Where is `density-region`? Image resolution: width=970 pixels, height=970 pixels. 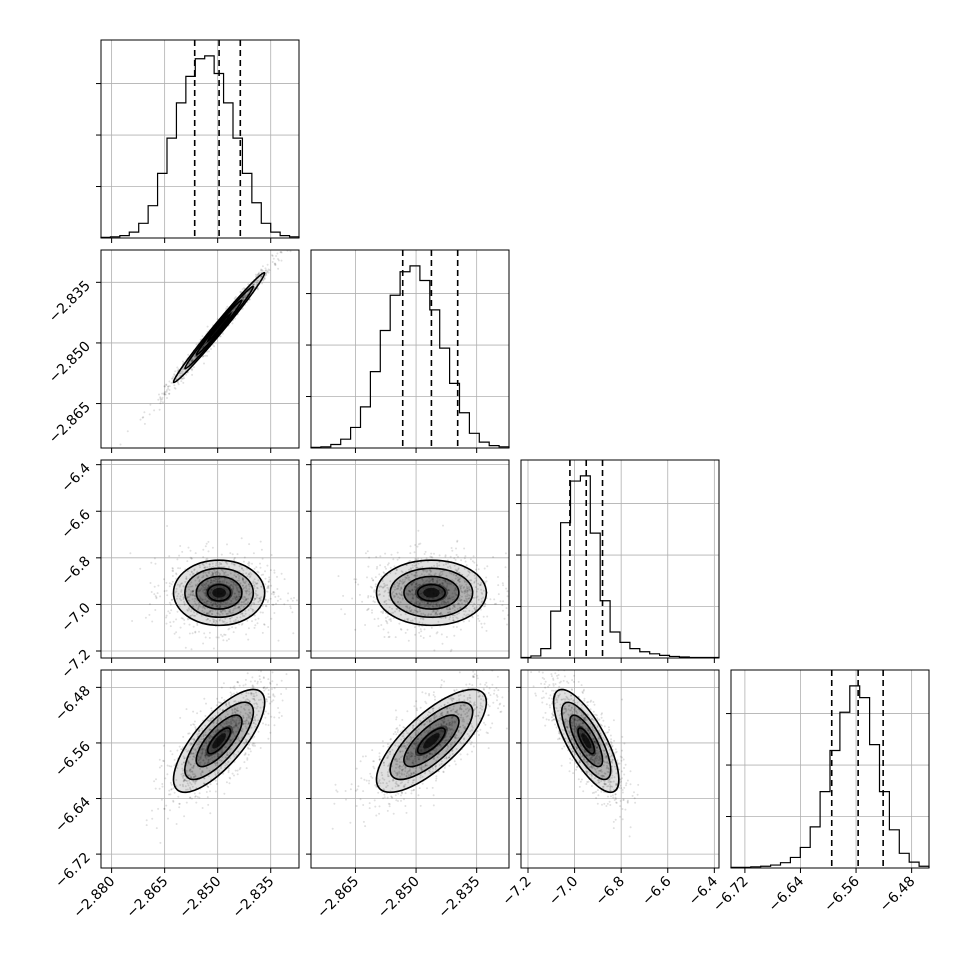
density-region is located at coordinates (431, 592).